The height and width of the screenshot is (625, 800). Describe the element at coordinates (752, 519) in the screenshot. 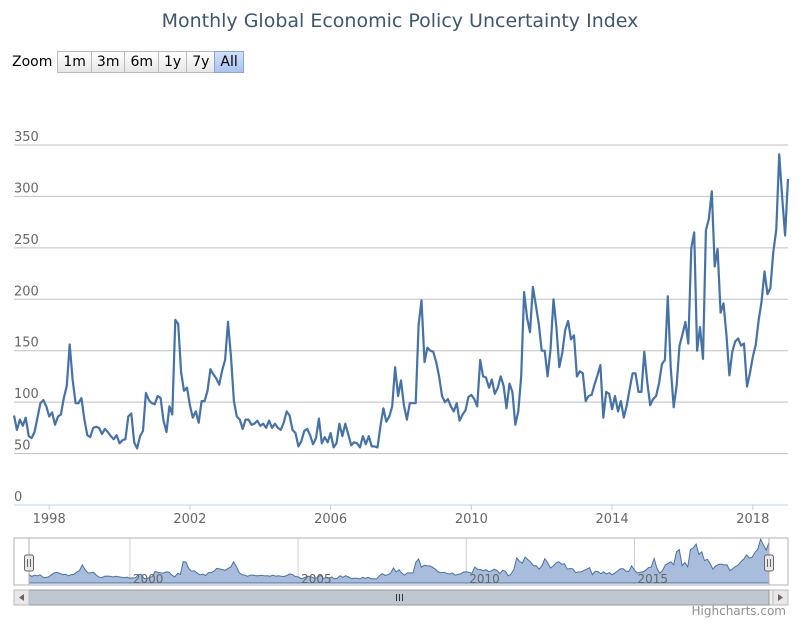

I see `x-tick-label-2018: 2018` at that location.